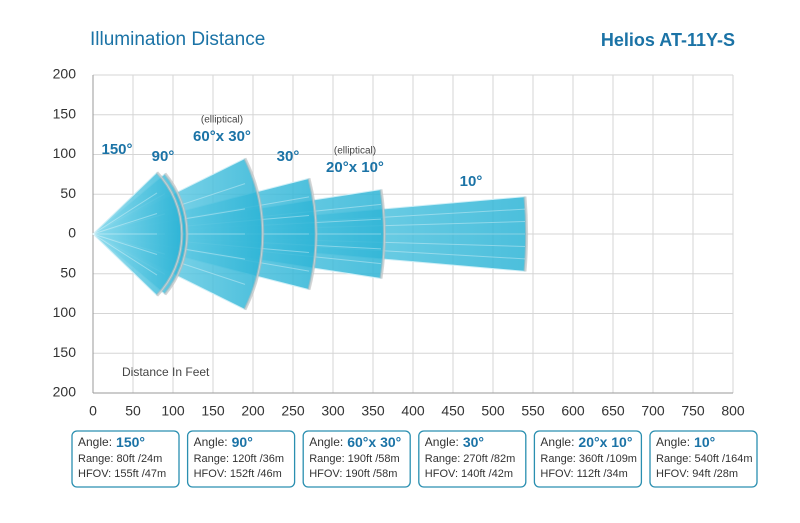 The width and height of the screenshot is (800, 523). Describe the element at coordinates (65, 312) in the screenshot. I see `y-tick-label: 100` at that location.